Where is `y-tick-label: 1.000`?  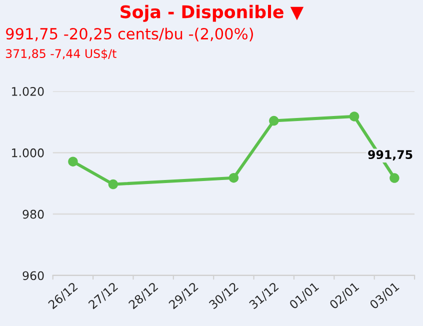
y-tick-label: 1.000 is located at coordinates (28, 153).